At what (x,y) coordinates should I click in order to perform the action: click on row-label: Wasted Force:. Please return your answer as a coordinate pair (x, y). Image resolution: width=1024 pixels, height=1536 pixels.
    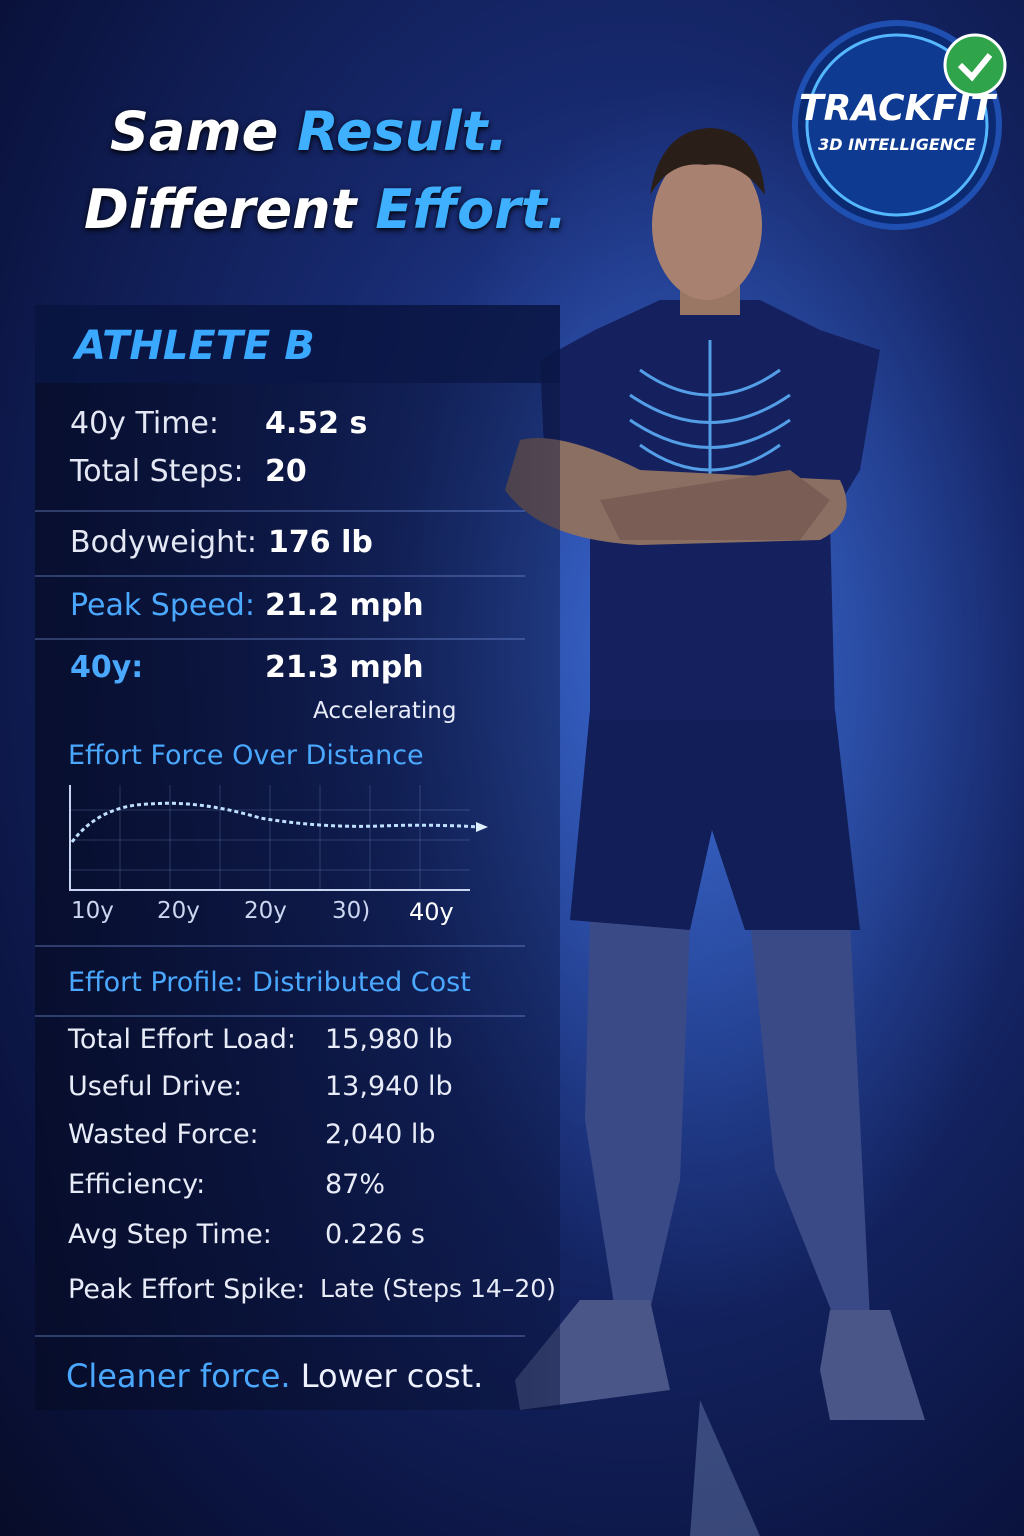
    Looking at the image, I should click on (163, 1134).